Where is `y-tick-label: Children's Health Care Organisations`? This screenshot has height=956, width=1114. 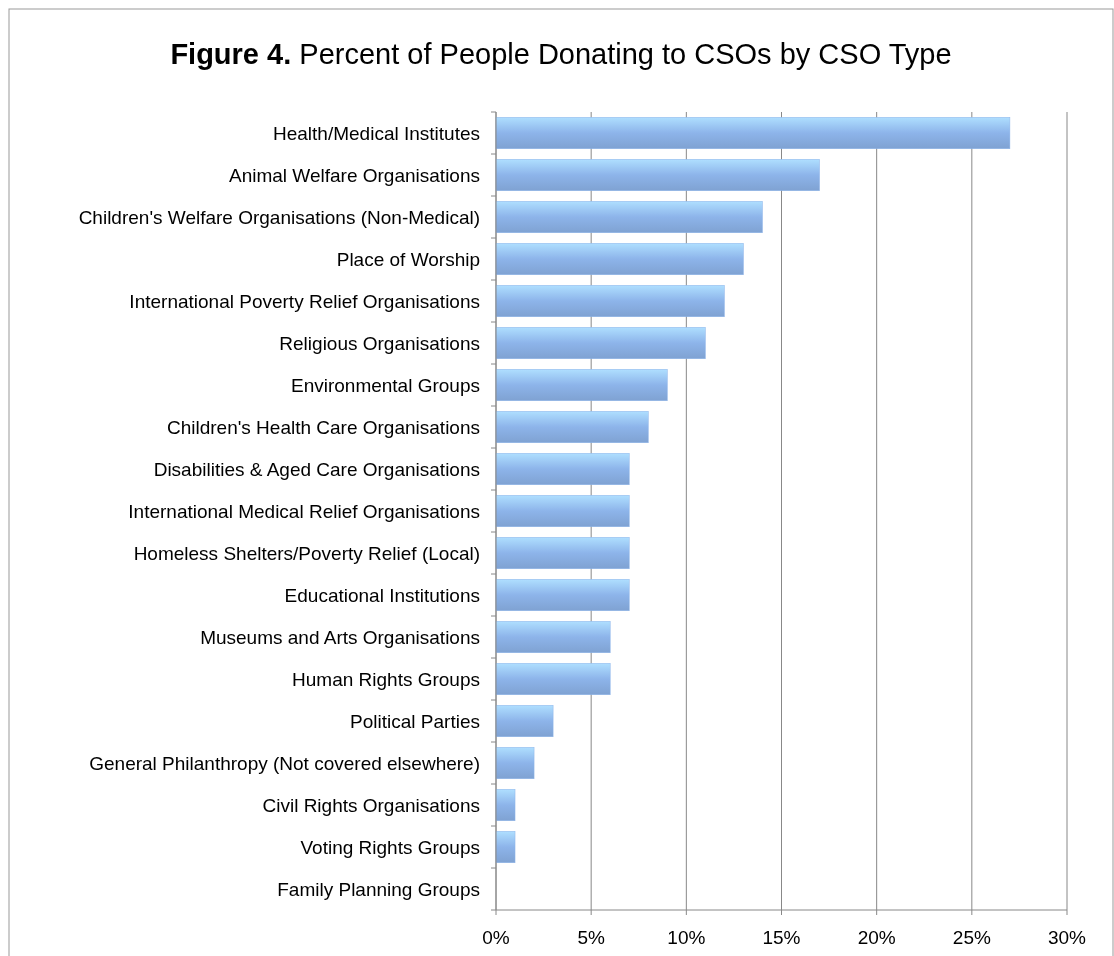 y-tick-label: Children's Health Care Organisations is located at coordinates (323, 427).